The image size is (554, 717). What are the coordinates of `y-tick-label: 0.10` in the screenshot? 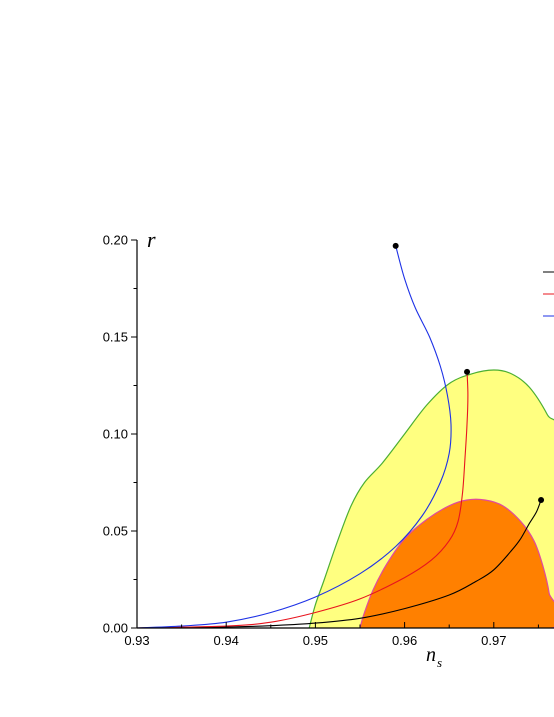 It's located at (115, 434).